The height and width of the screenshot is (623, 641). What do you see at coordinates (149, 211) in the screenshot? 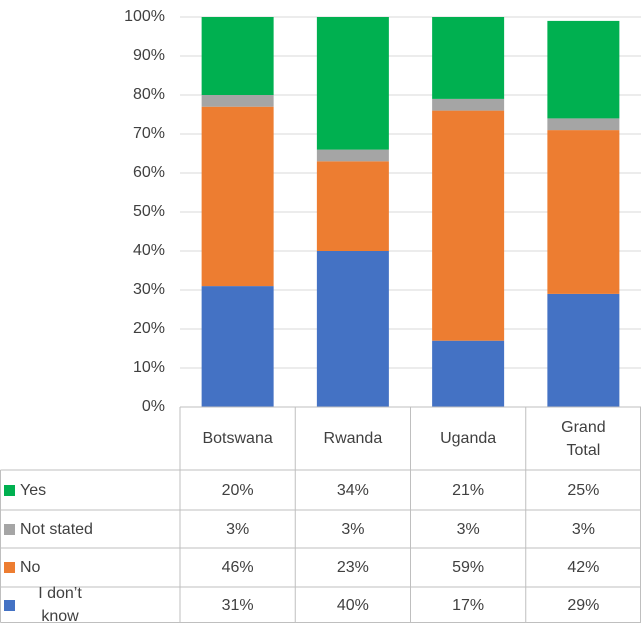
I see `y-tick-label: 50%` at bounding box center [149, 211].